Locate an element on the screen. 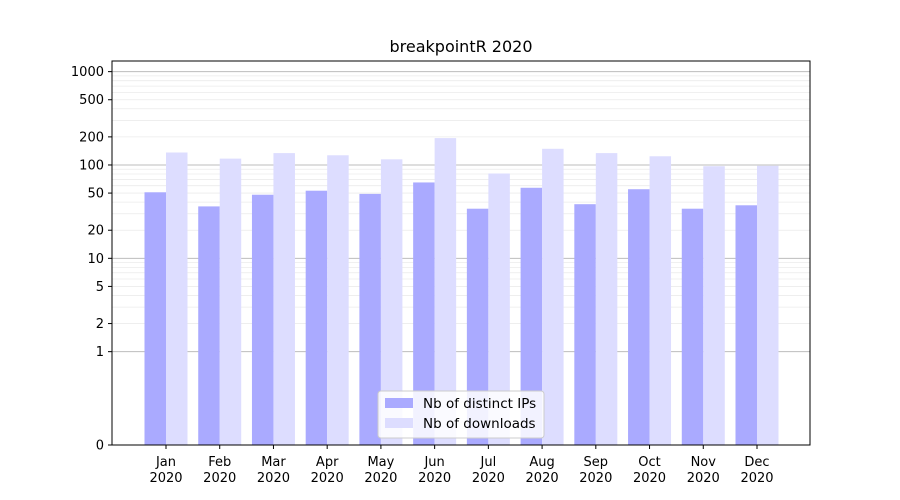 The width and height of the screenshot is (900, 500). x-tick-label: Jul is located at coordinates (488, 462).